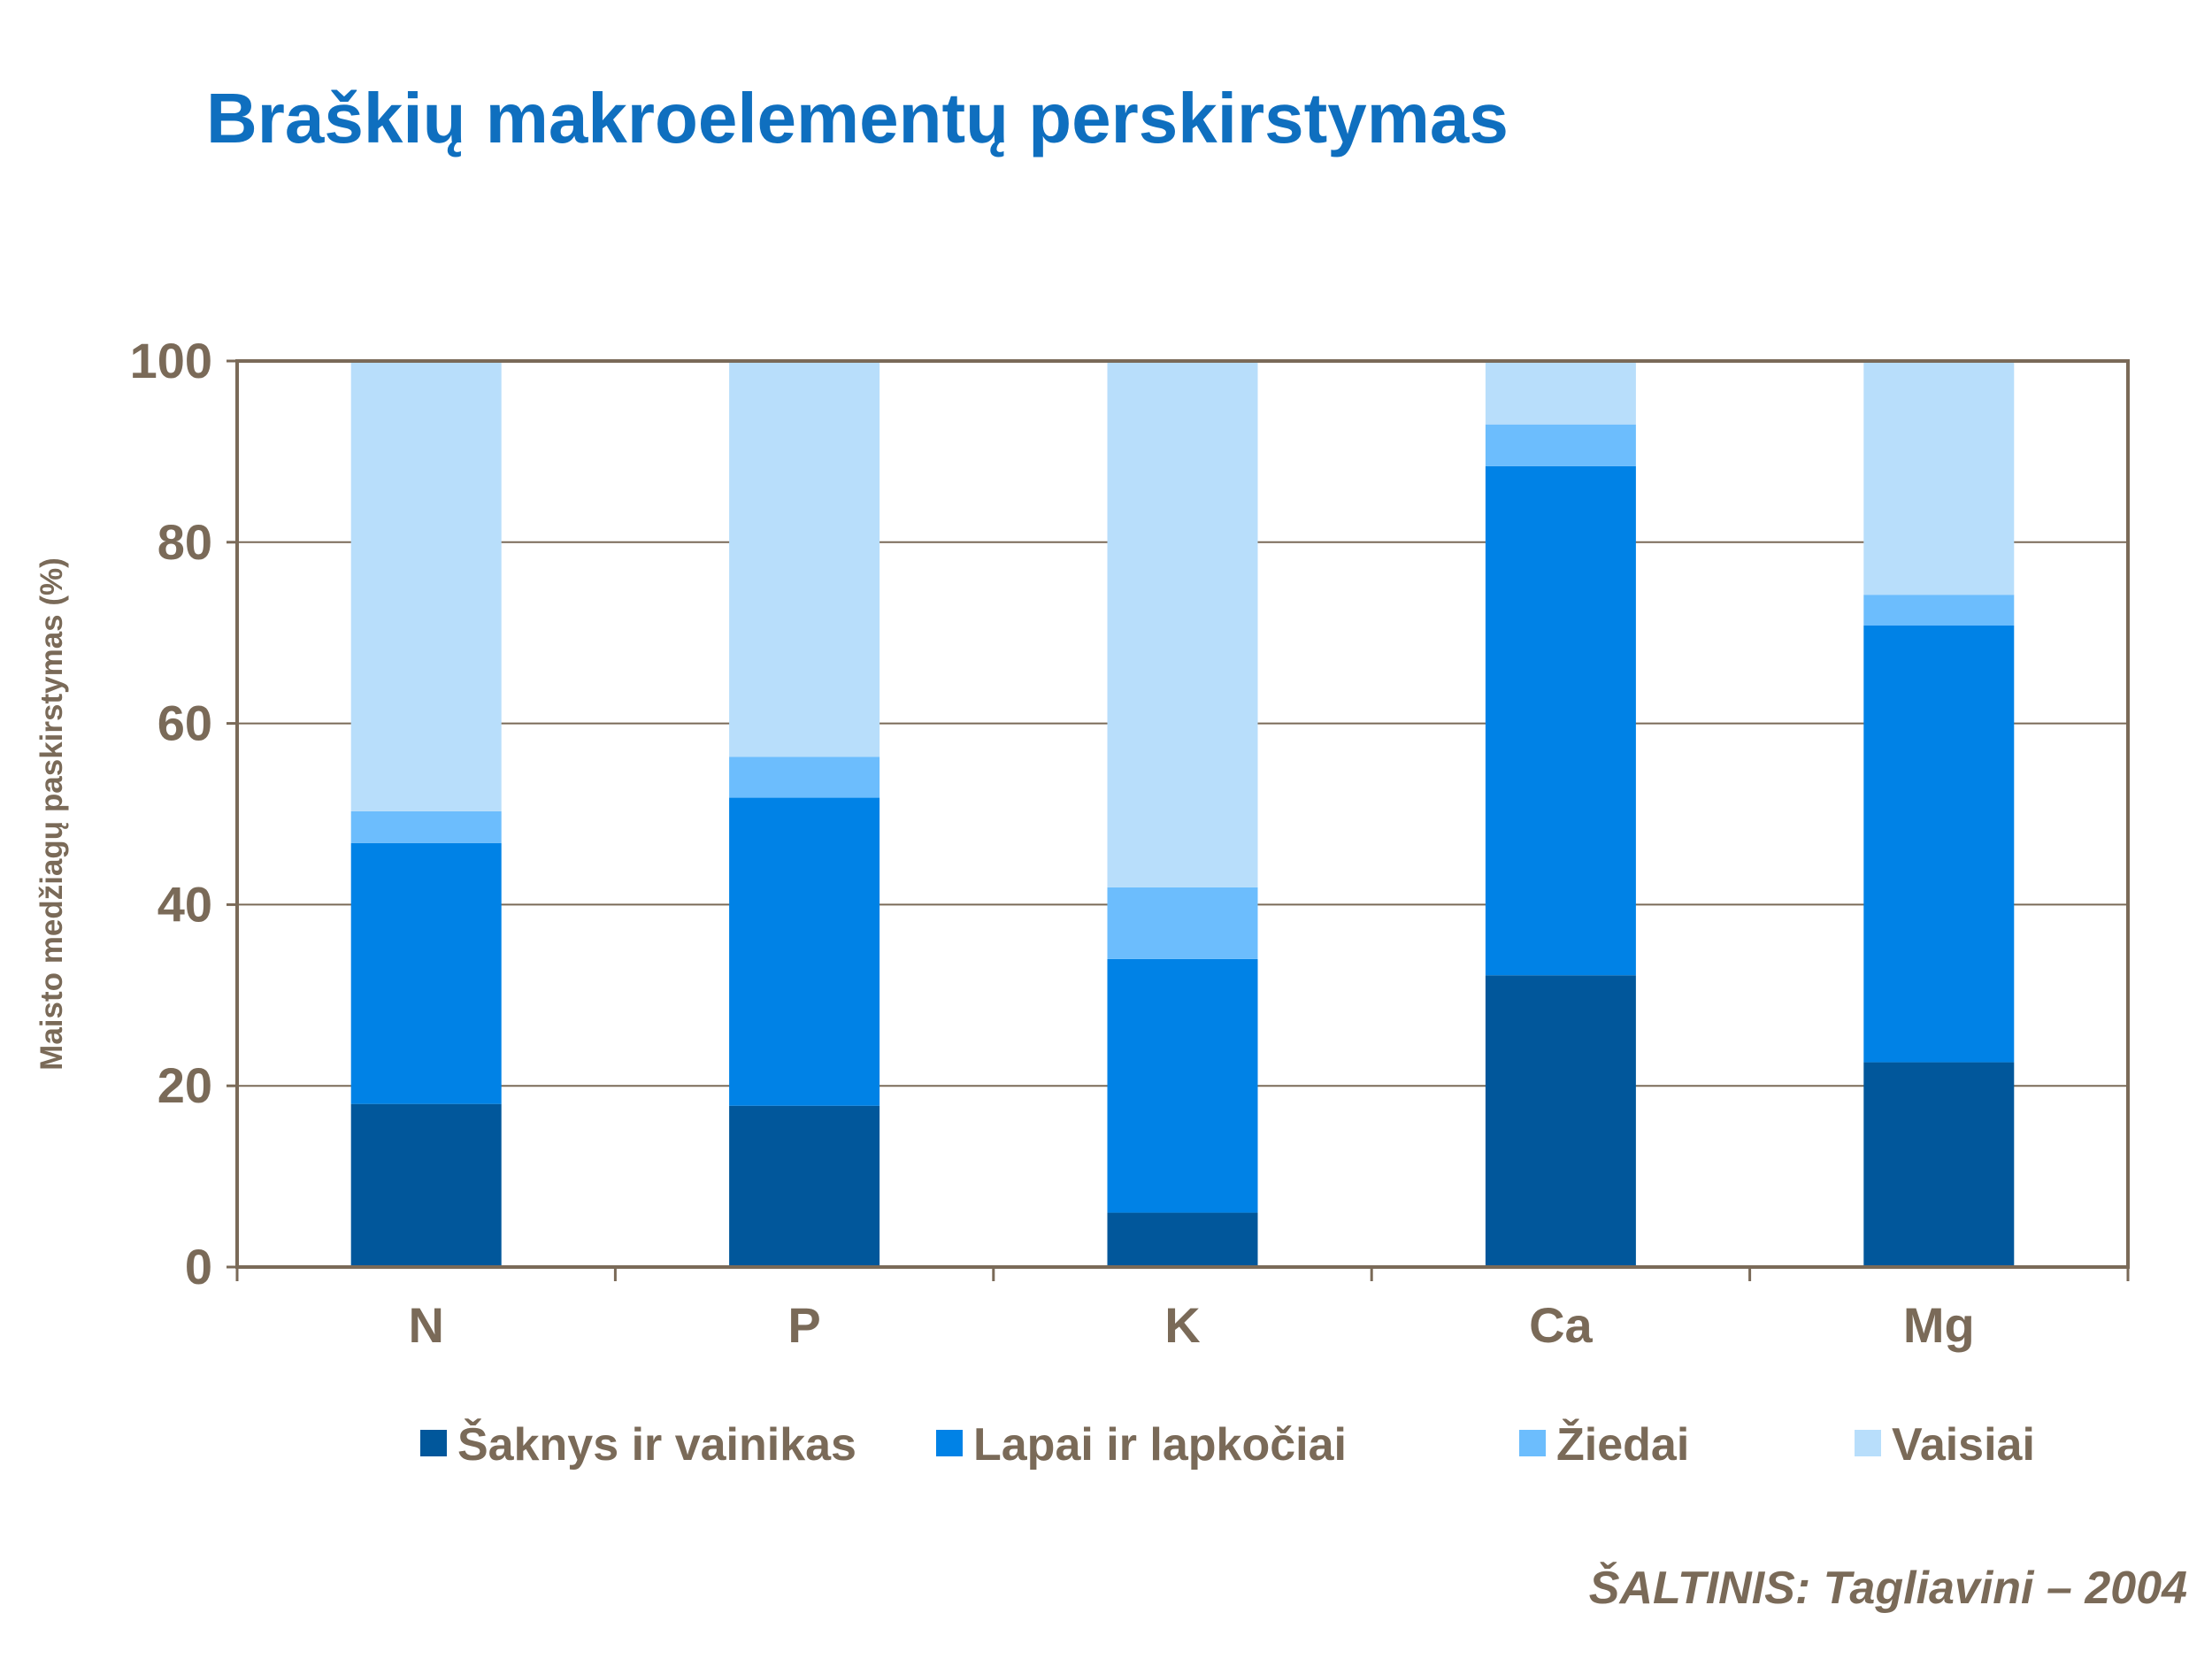 The width and height of the screenshot is (2212, 1659). I want to click on x-tick-label: K, so click(1182, 1325).